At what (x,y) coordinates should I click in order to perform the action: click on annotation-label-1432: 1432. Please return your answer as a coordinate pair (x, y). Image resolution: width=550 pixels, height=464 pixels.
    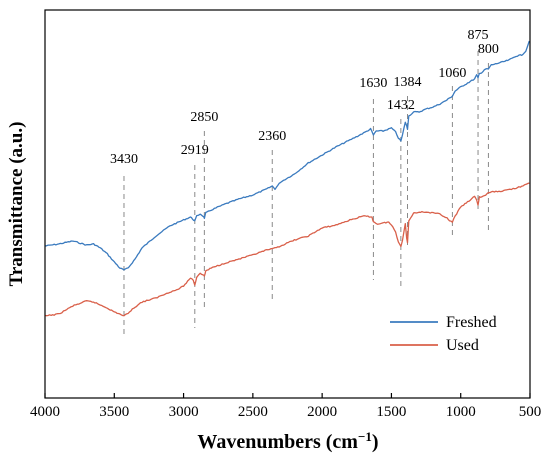
    Looking at the image, I should click on (401, 105).